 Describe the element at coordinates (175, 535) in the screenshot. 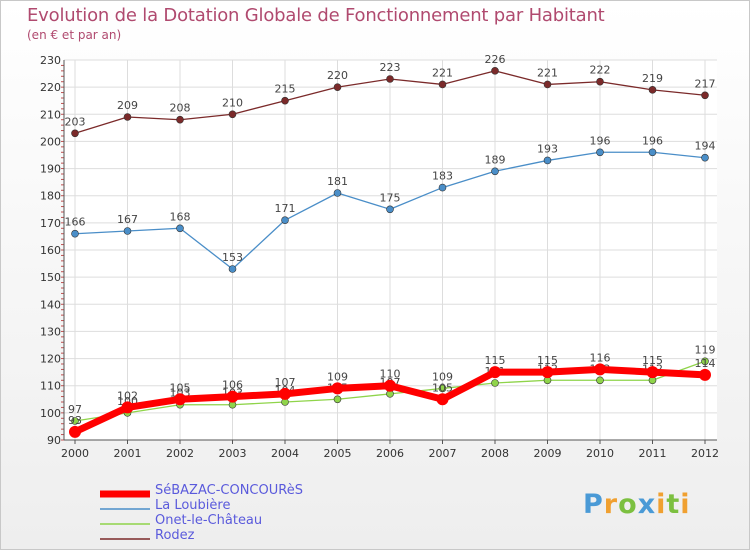

I see `legend-label: Rodez` at that location.